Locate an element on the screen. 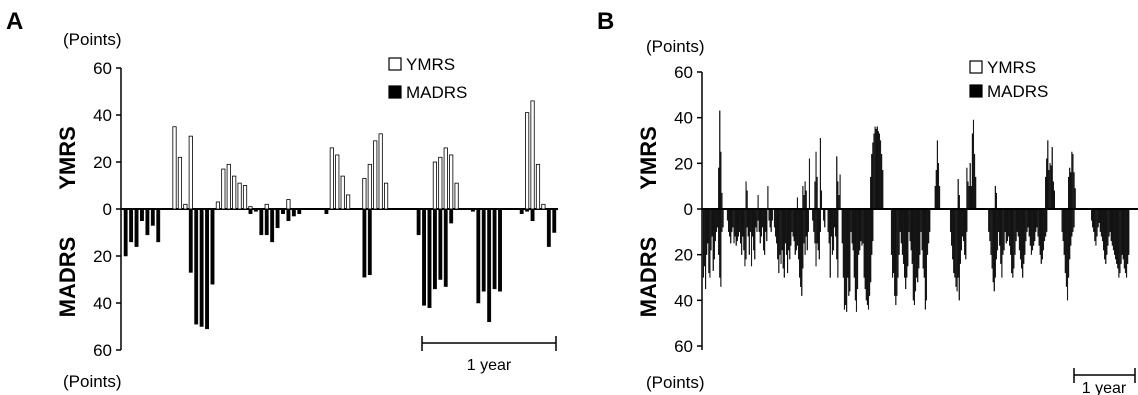  y-tick-label: 20 is located at coordinates (102, 256).